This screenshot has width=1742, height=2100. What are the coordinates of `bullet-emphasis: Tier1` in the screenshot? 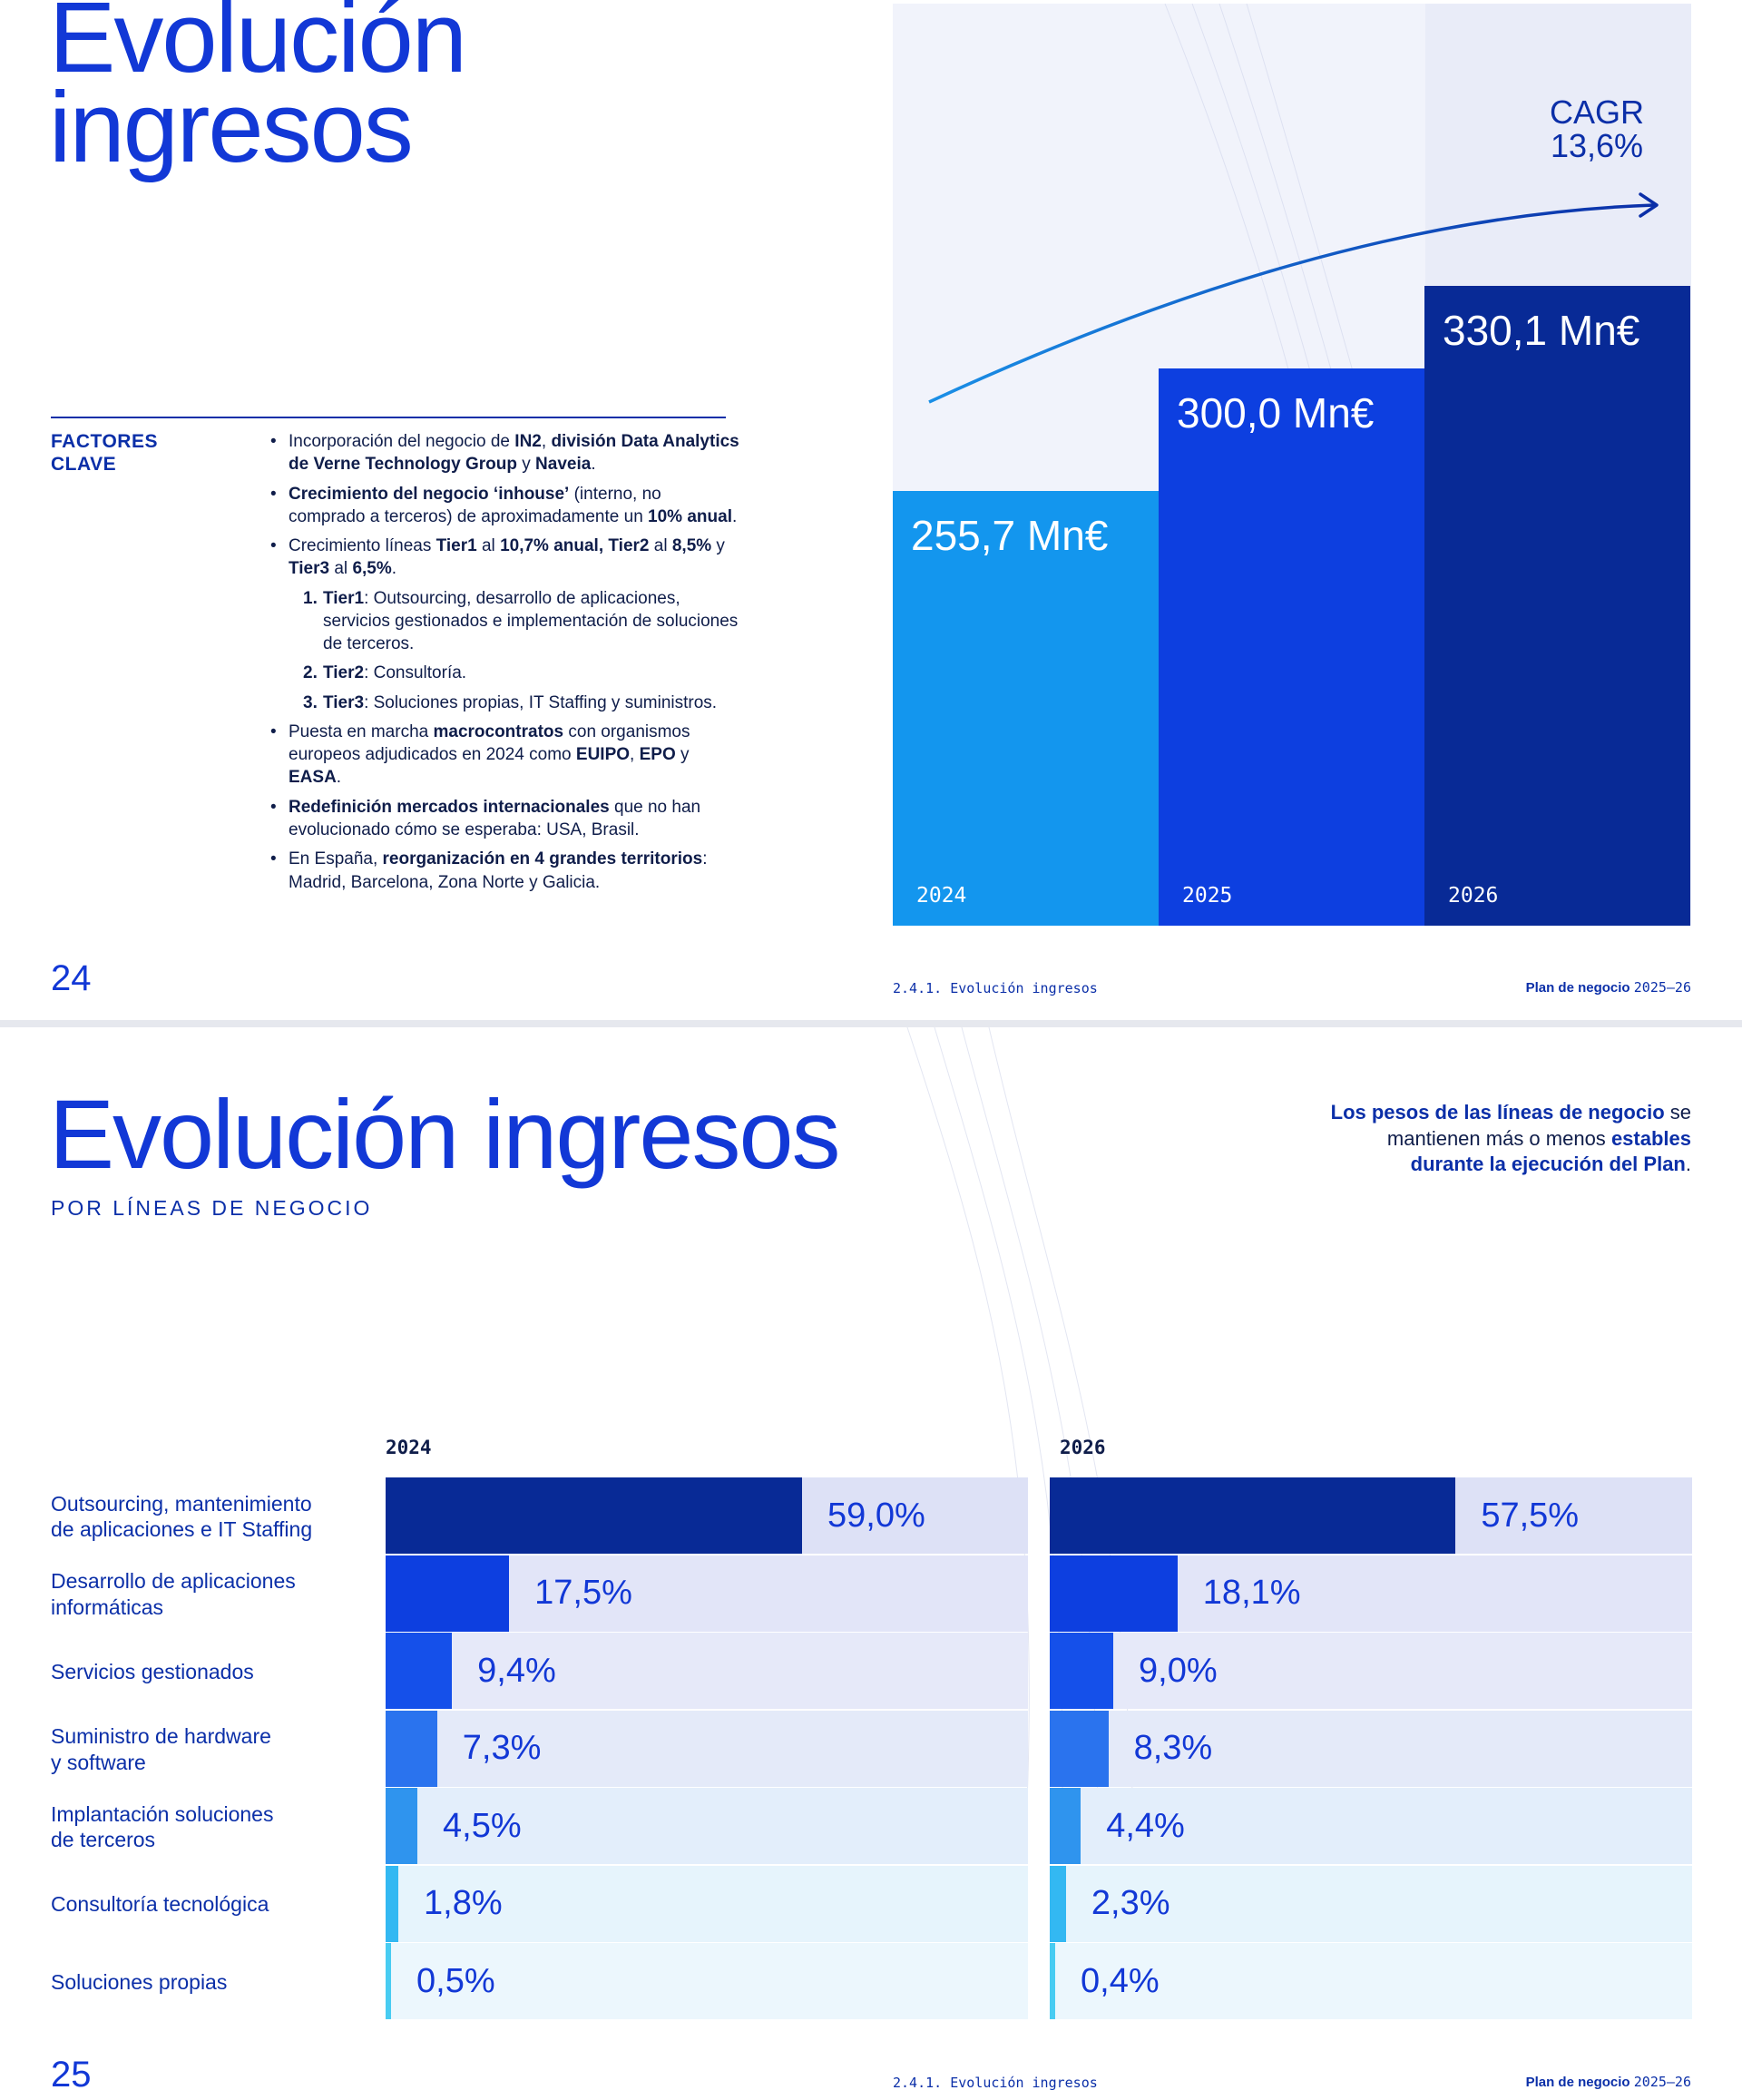 It's located at (344, 598).